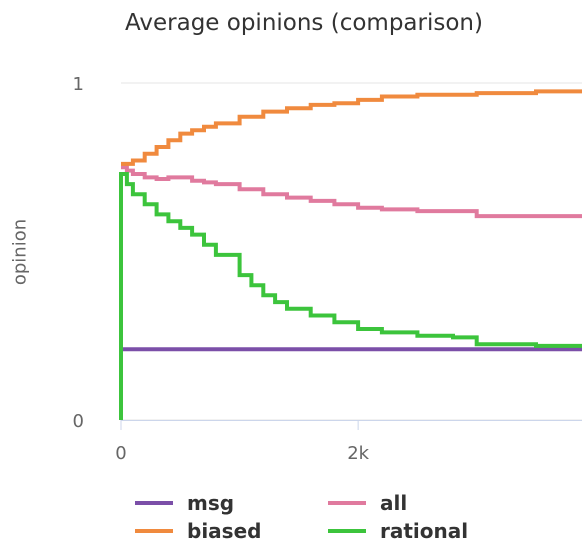 Image resolution: width=582 pixels, height=545 pixels. Describe the element at coordinates (367, 503) in the screenshot. I see `legend-item-all: all` at that location.